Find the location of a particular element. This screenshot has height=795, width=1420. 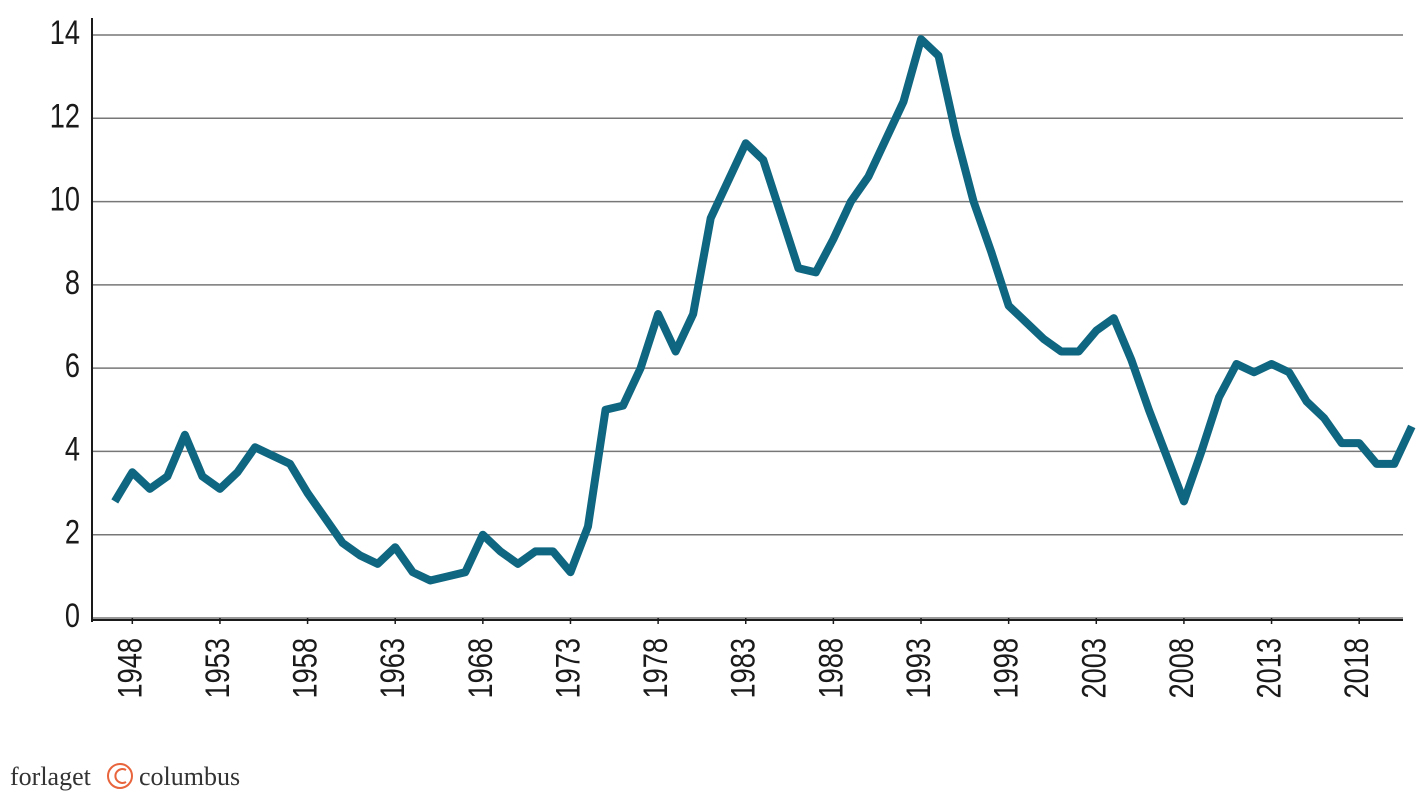

y-tick-label: 14 is located at coordinates (65, 32).